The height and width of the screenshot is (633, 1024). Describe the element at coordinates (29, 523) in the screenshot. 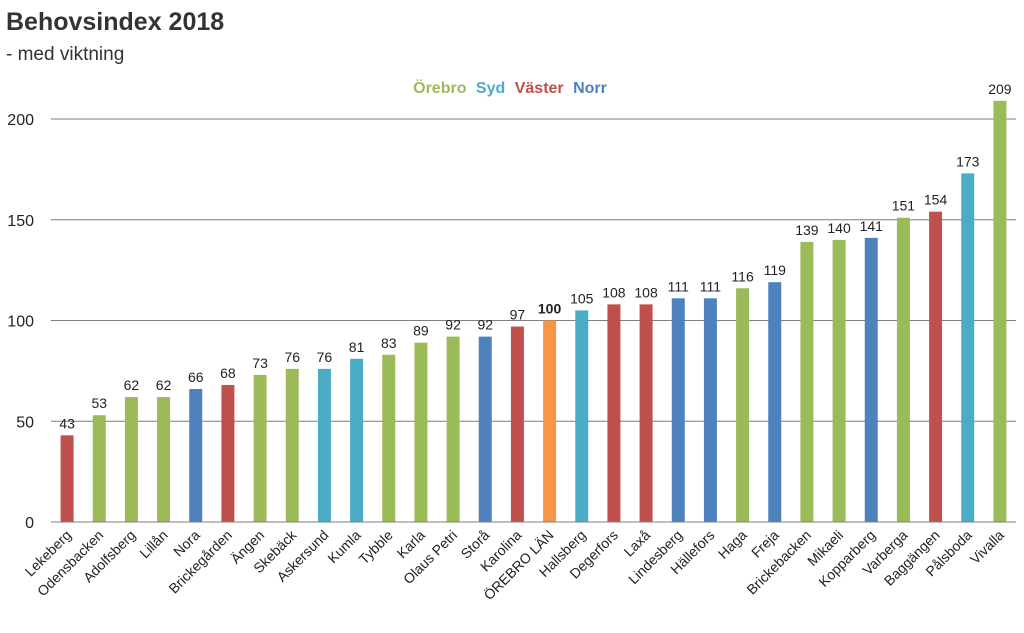

I see `y-tick-label: 0` at that location.